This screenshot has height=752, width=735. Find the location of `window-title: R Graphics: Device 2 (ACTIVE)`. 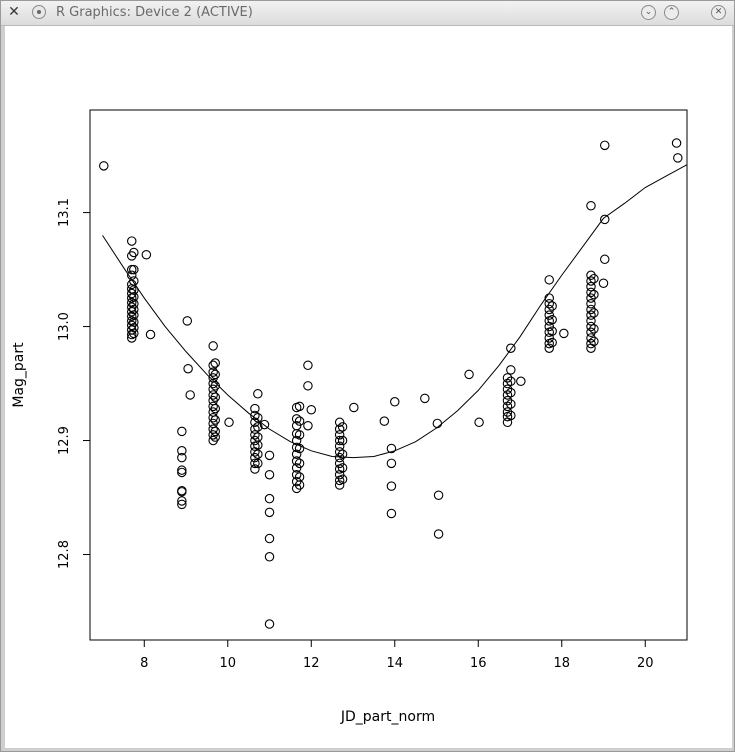

window-title: R Graphics: Device 2 (ACTIVE) is located at coordinates (154, 12).